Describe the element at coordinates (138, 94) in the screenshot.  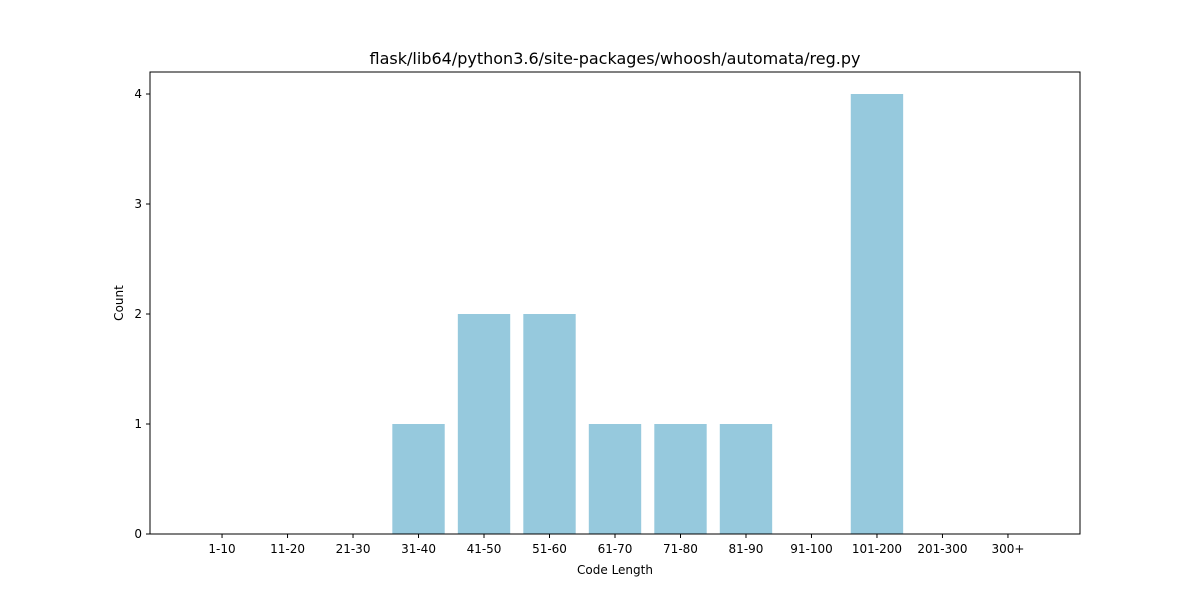
I see `y-tick-label: 4` at that location.